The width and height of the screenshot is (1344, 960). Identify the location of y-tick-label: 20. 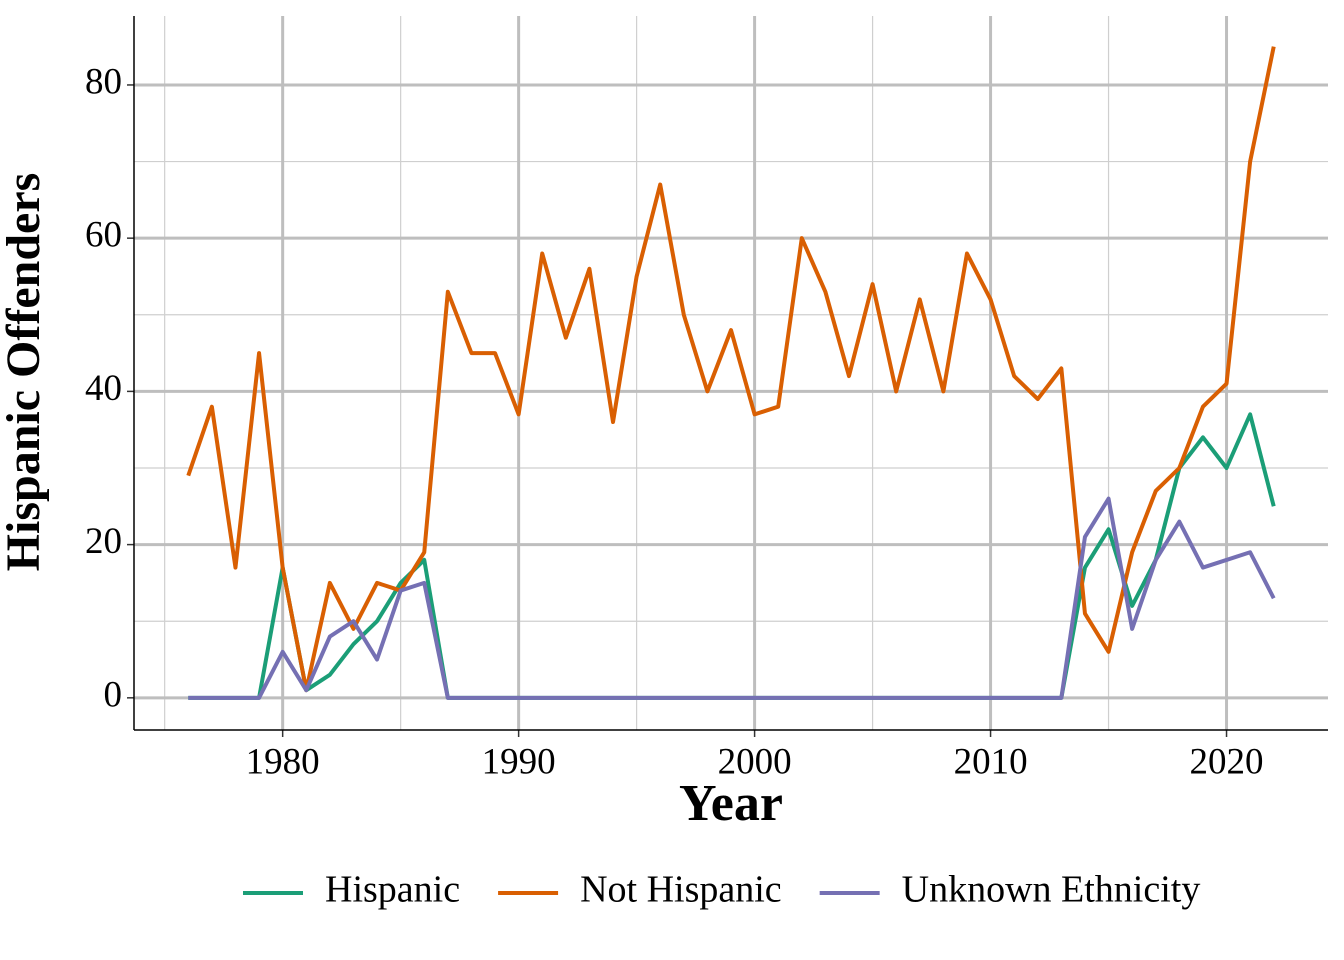
(103, 541).